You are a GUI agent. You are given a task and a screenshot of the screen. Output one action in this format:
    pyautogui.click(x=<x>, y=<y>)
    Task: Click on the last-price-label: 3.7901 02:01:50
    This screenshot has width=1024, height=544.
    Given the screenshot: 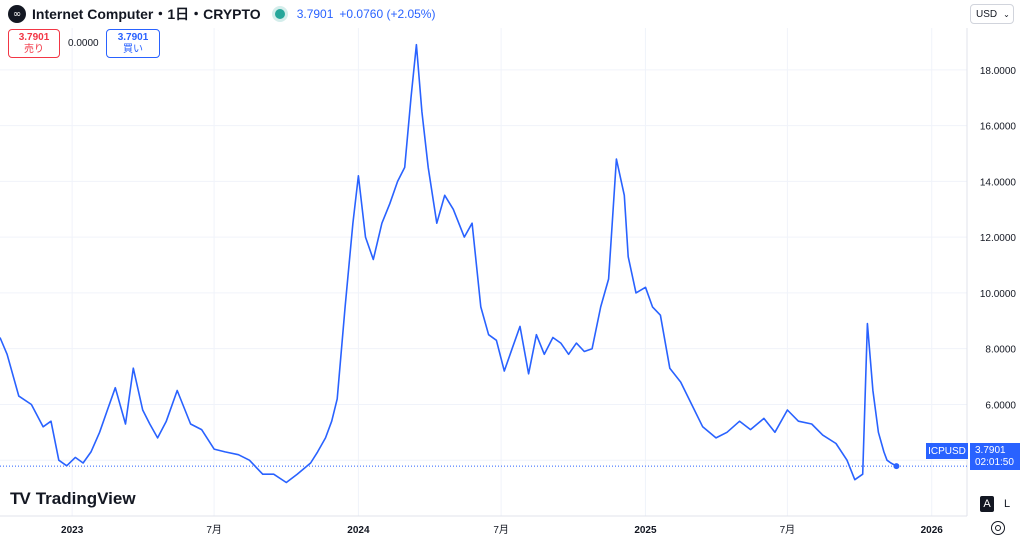 What is the action you would take?
    pyautogui.click(x=995, y=456)
    